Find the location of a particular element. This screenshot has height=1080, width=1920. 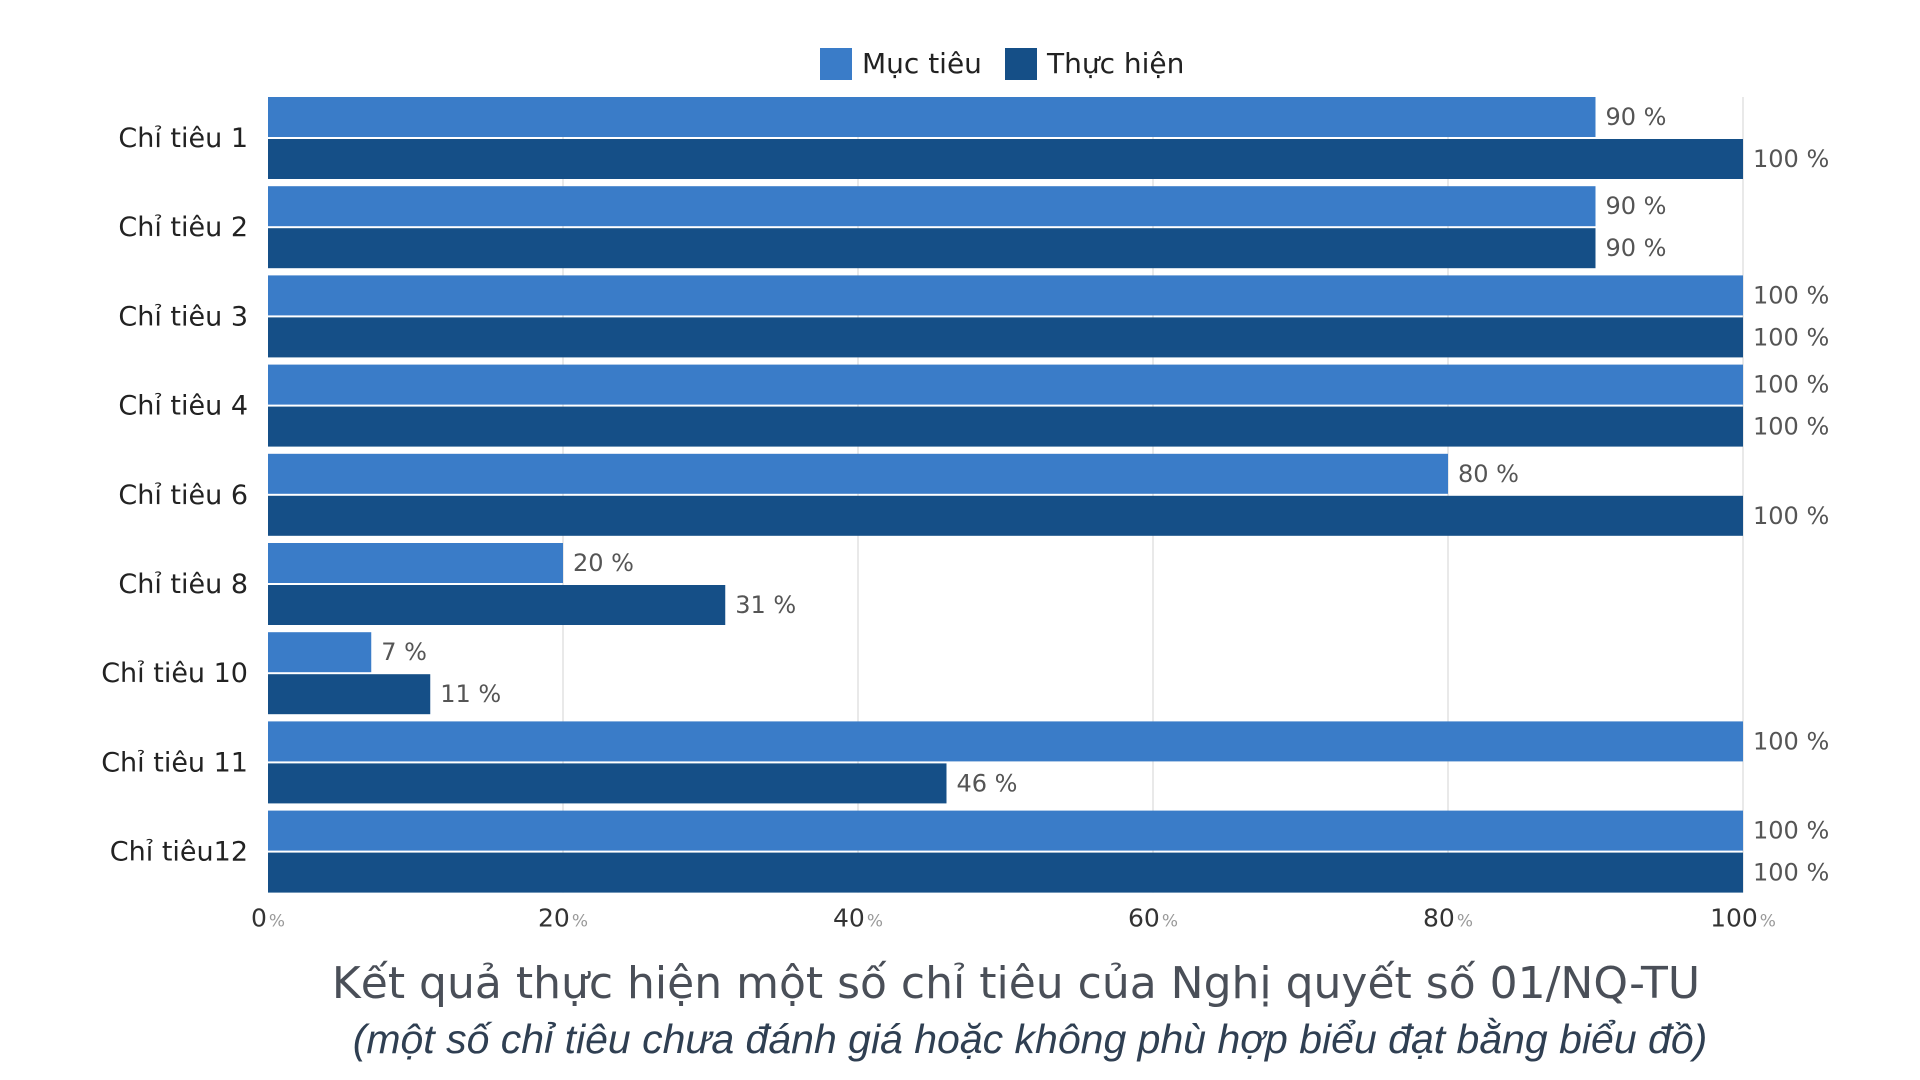

category-label-chi-tieu-10: Chỉ tiêu 10 is located at coordinates (174, 673).